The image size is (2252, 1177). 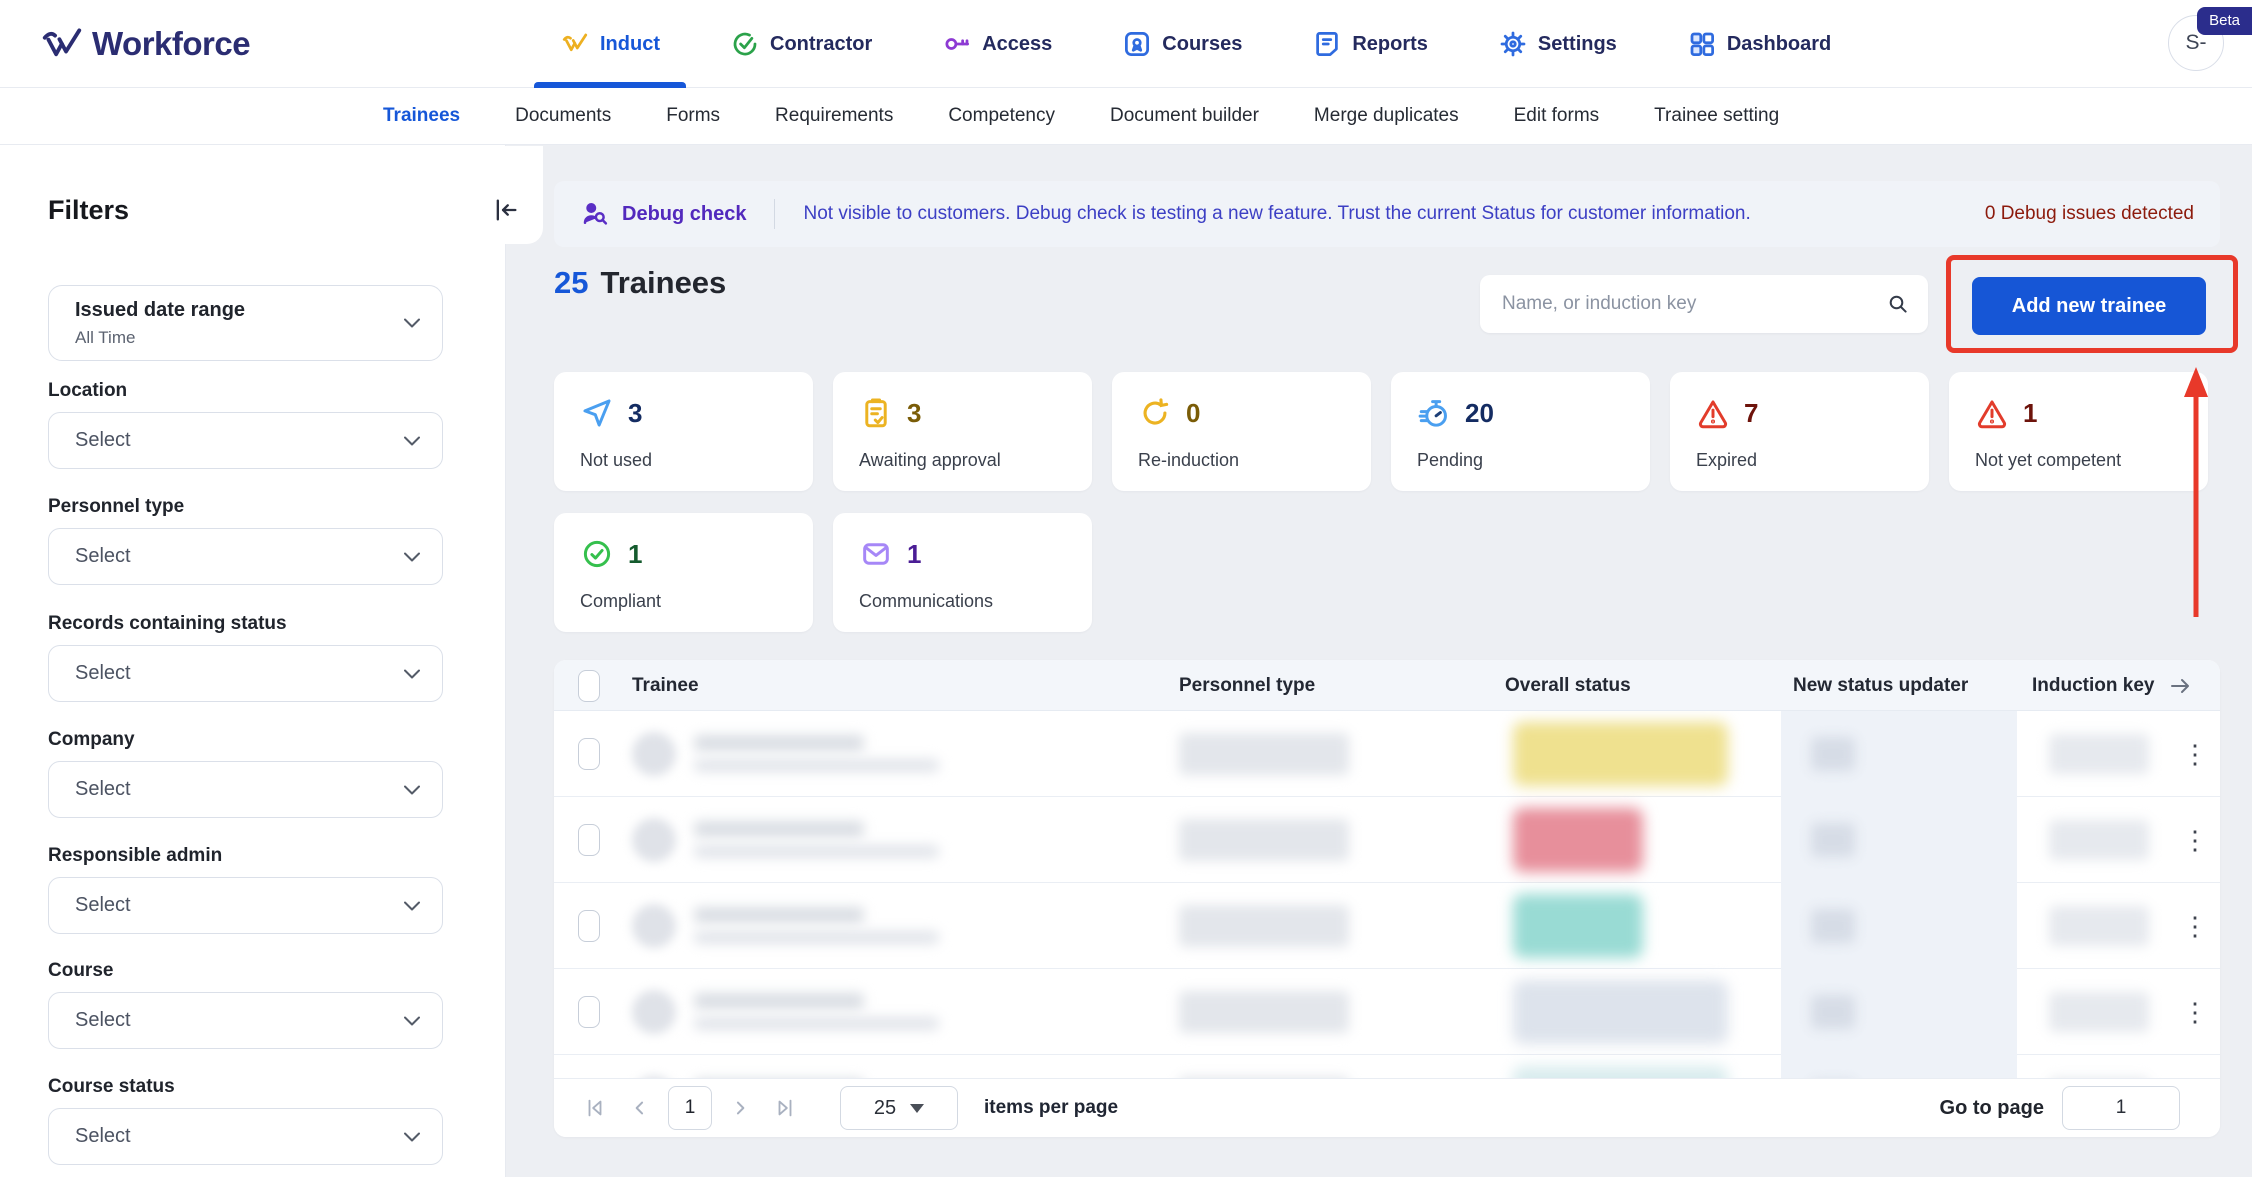 I want to click on last-page-icon, so click(x=785, y=1108).